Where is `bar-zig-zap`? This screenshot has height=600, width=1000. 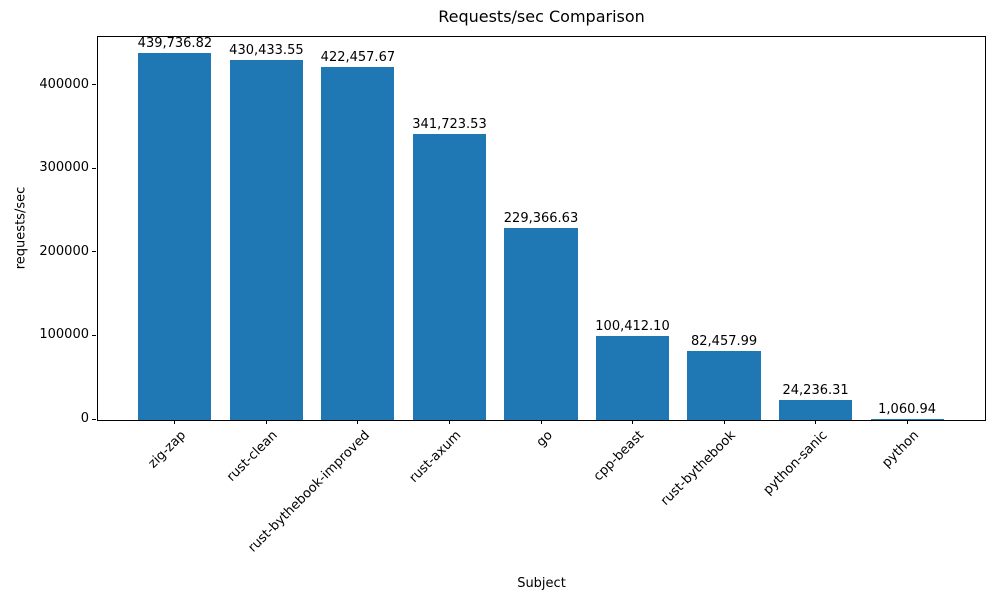
bar-zig-zap is located at coordinates (175, 236).